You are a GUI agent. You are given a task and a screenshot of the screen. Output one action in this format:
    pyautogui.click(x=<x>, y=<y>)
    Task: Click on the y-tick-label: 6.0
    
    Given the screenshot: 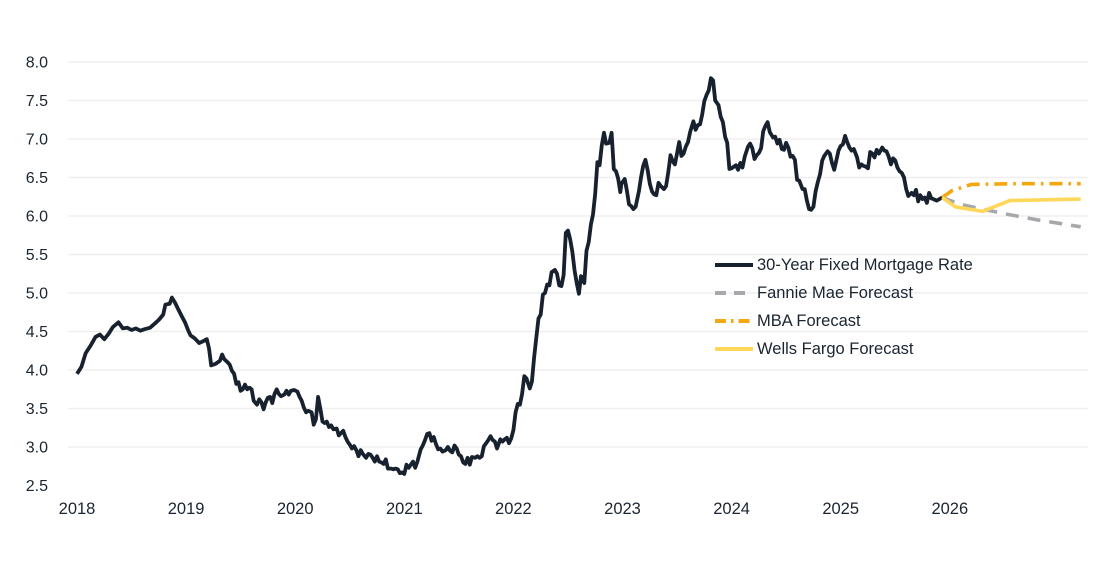 What is the action you would take?
    pyautogui.click(x=37, y=217)
    